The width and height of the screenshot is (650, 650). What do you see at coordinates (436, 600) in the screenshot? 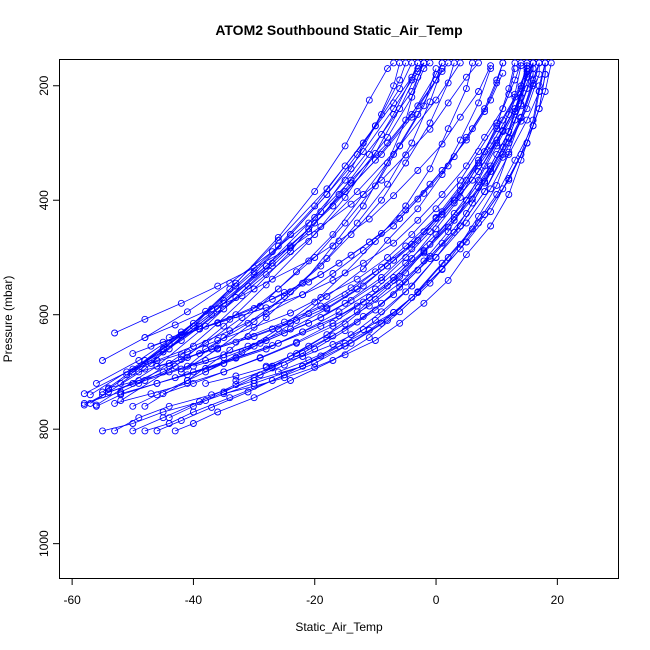
I see `x-tick-label: 0` at bounding box center [436, 600].